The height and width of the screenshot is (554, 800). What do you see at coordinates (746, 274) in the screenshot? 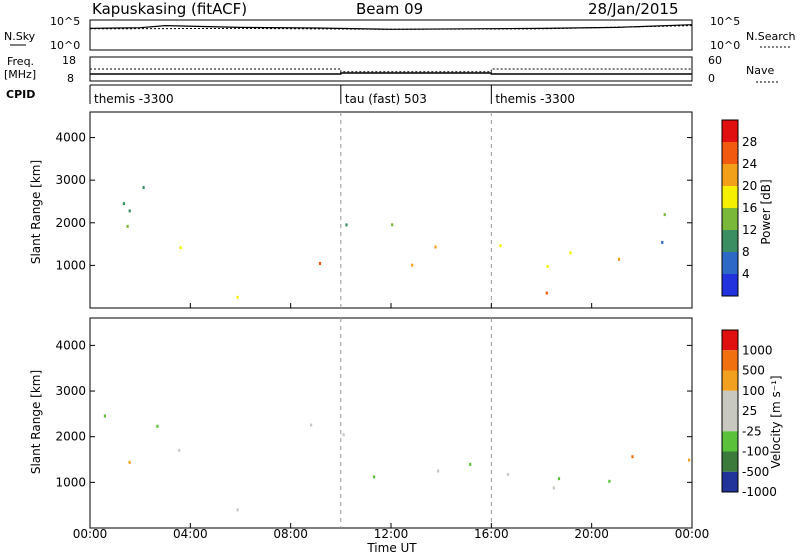
I see `colorbar-tick-label: 4` at bounding box center [746, 274].